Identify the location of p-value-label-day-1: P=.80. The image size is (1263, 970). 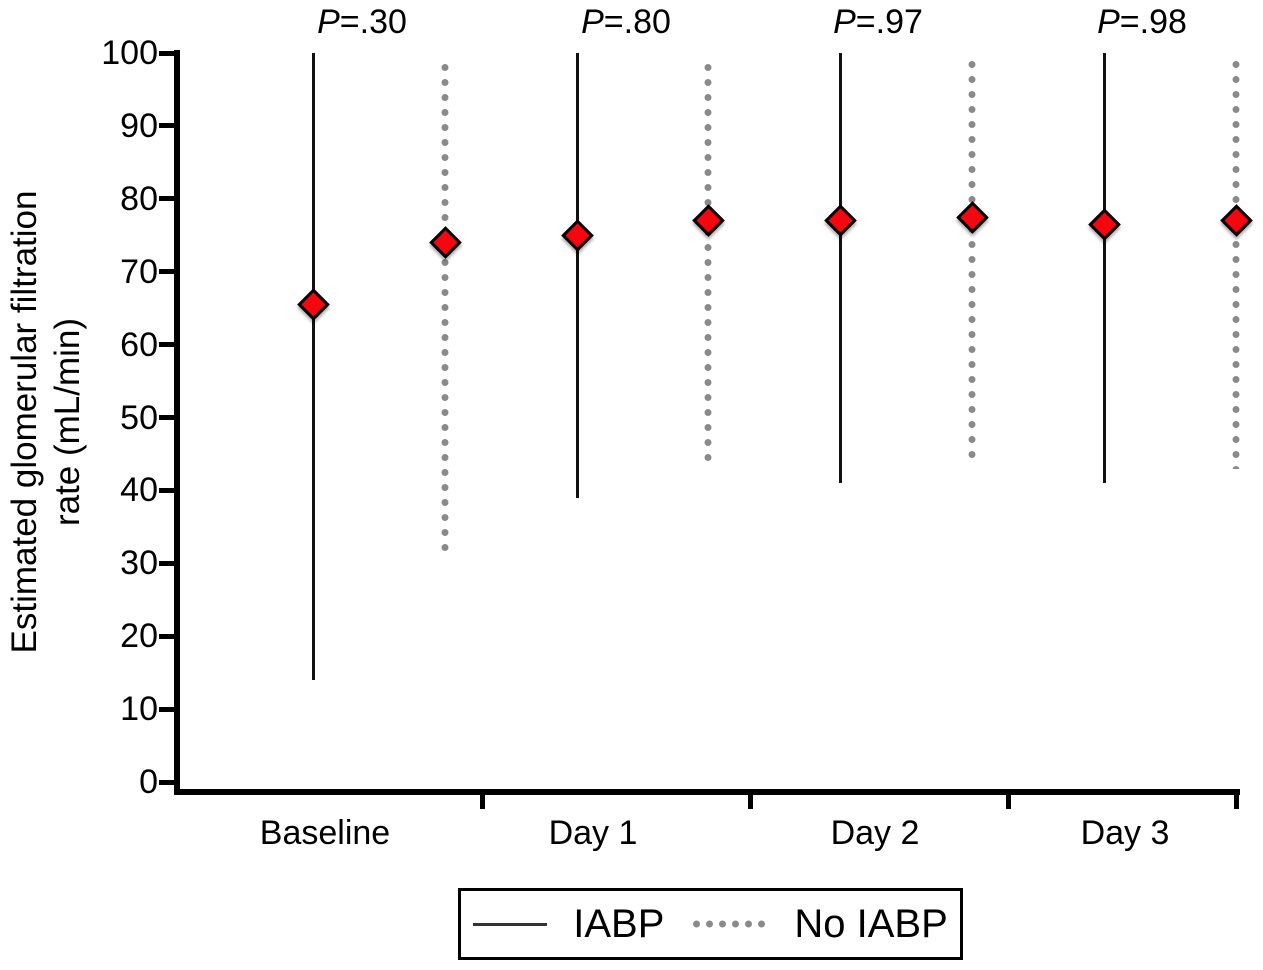
(626, 22).